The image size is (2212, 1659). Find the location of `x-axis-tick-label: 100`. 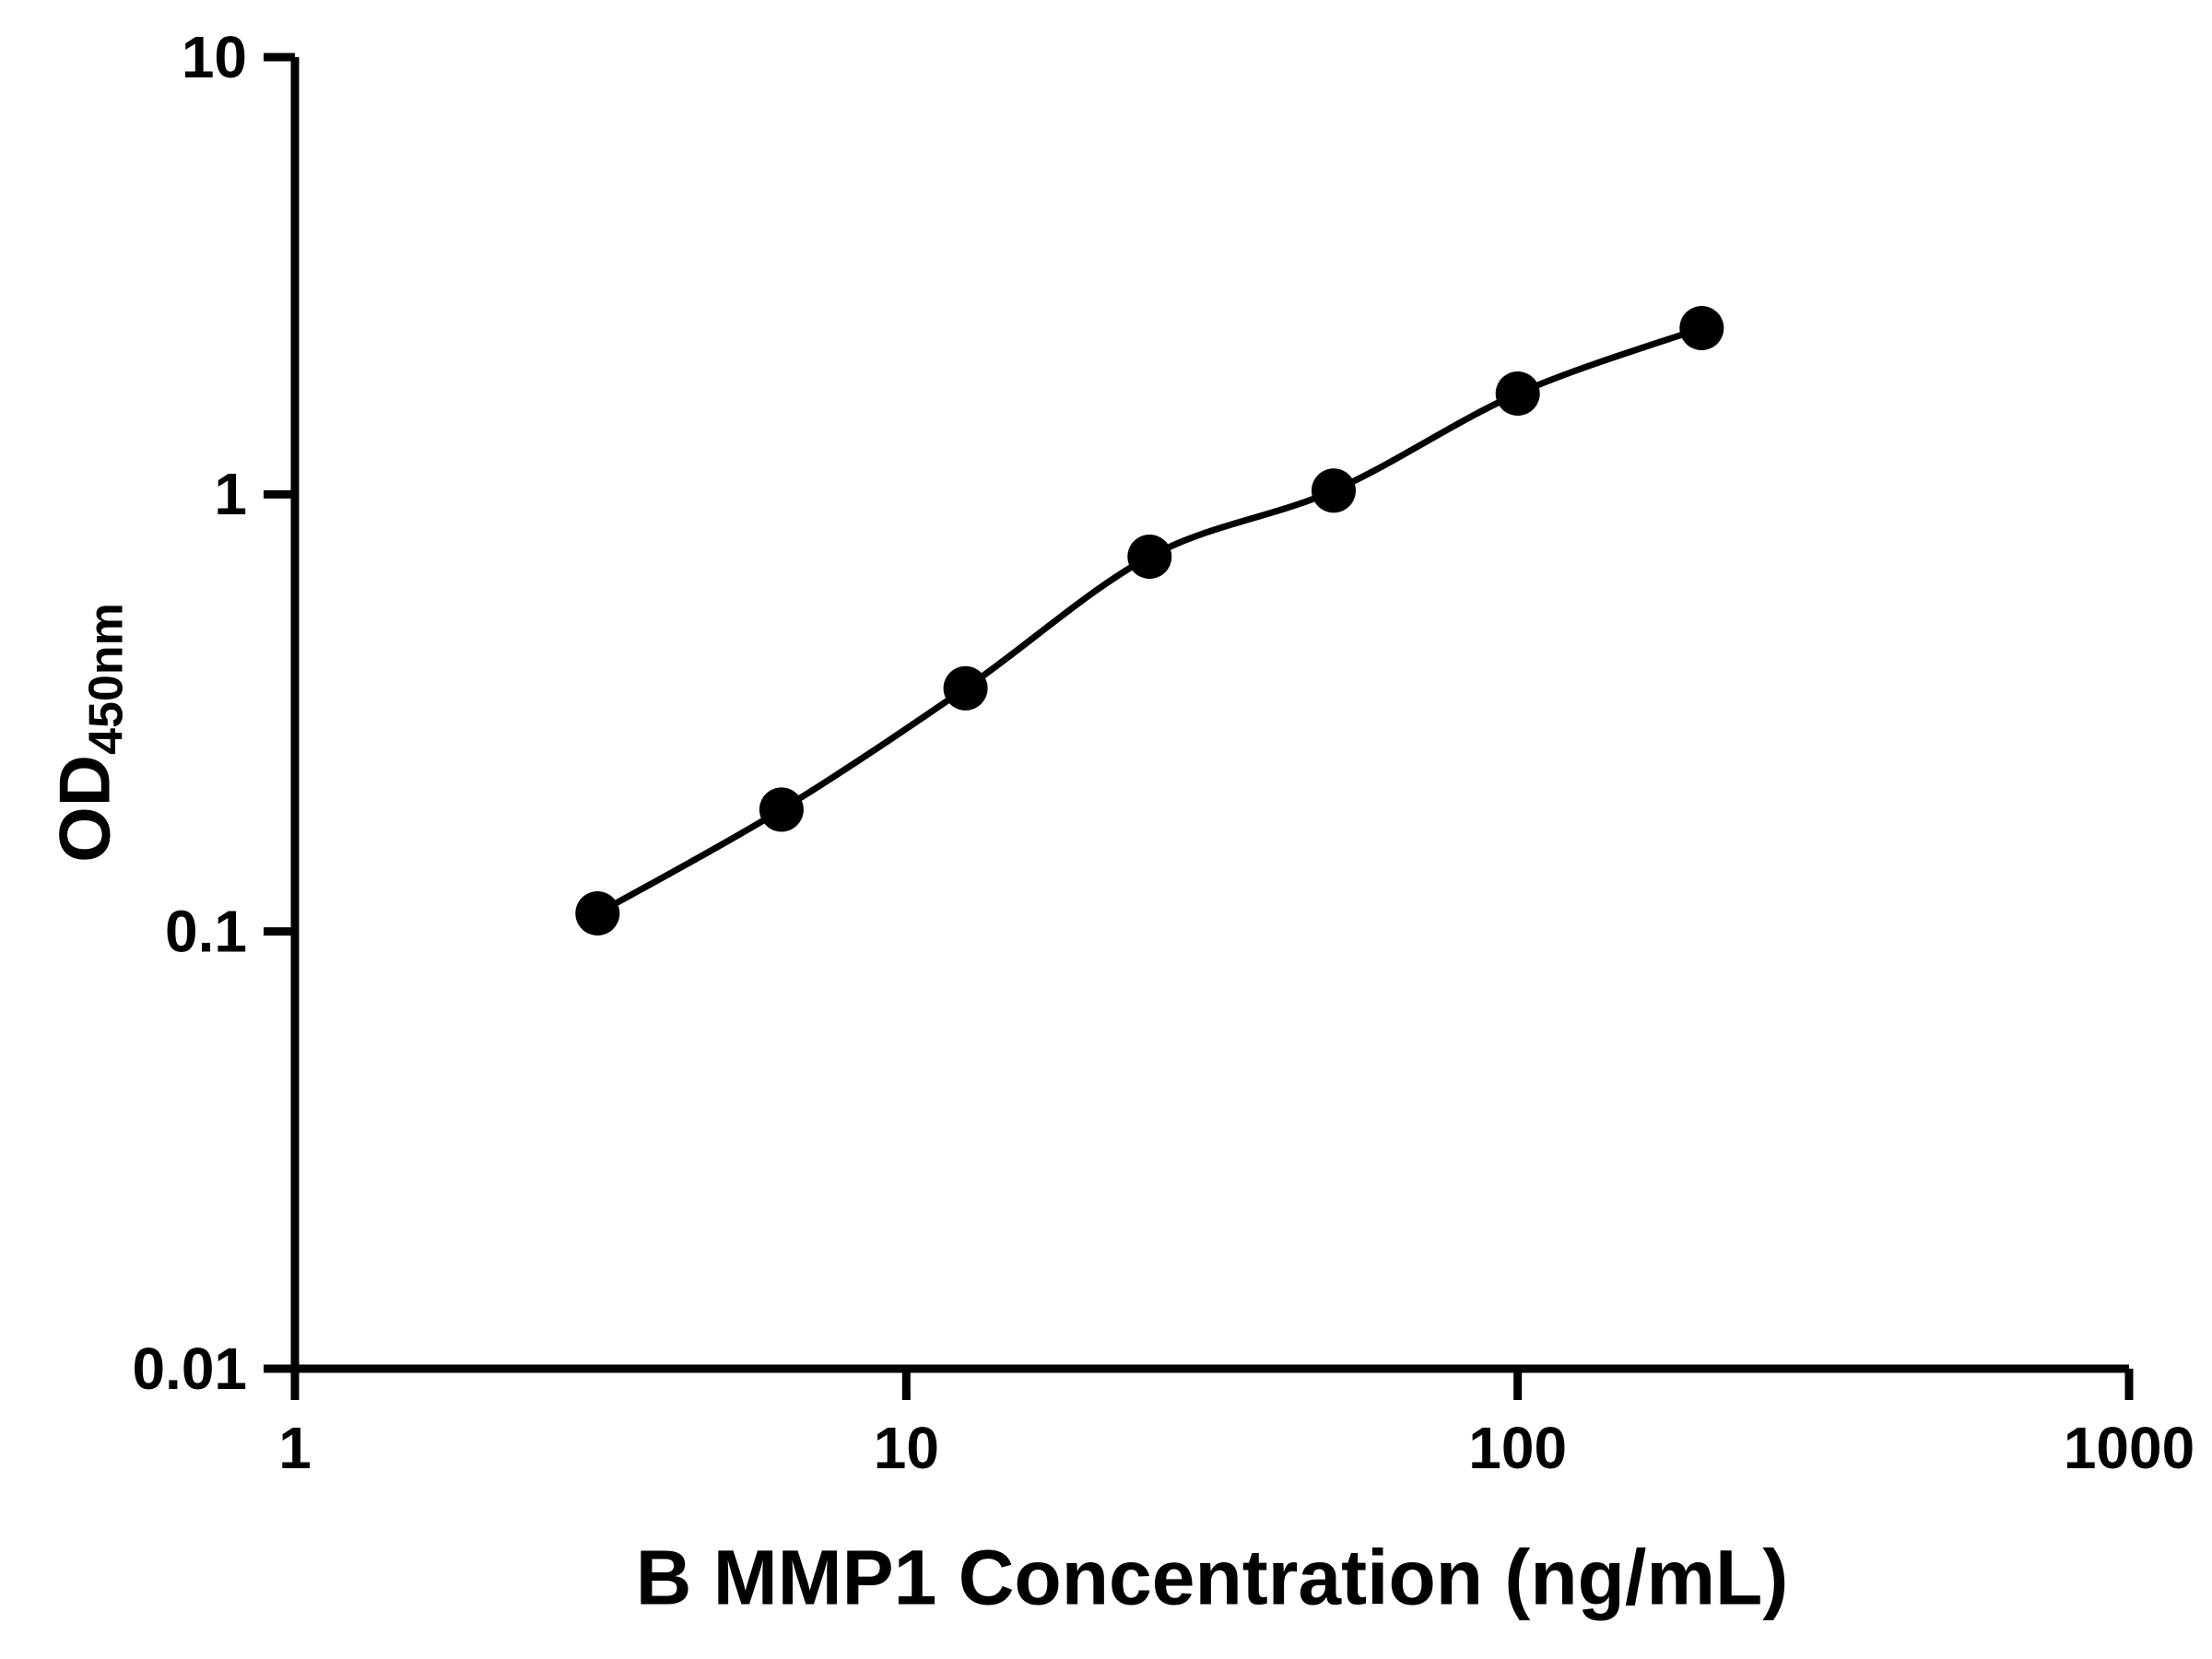

x-axis-tick-label: 100 is located at coordinates (1517, 1448).